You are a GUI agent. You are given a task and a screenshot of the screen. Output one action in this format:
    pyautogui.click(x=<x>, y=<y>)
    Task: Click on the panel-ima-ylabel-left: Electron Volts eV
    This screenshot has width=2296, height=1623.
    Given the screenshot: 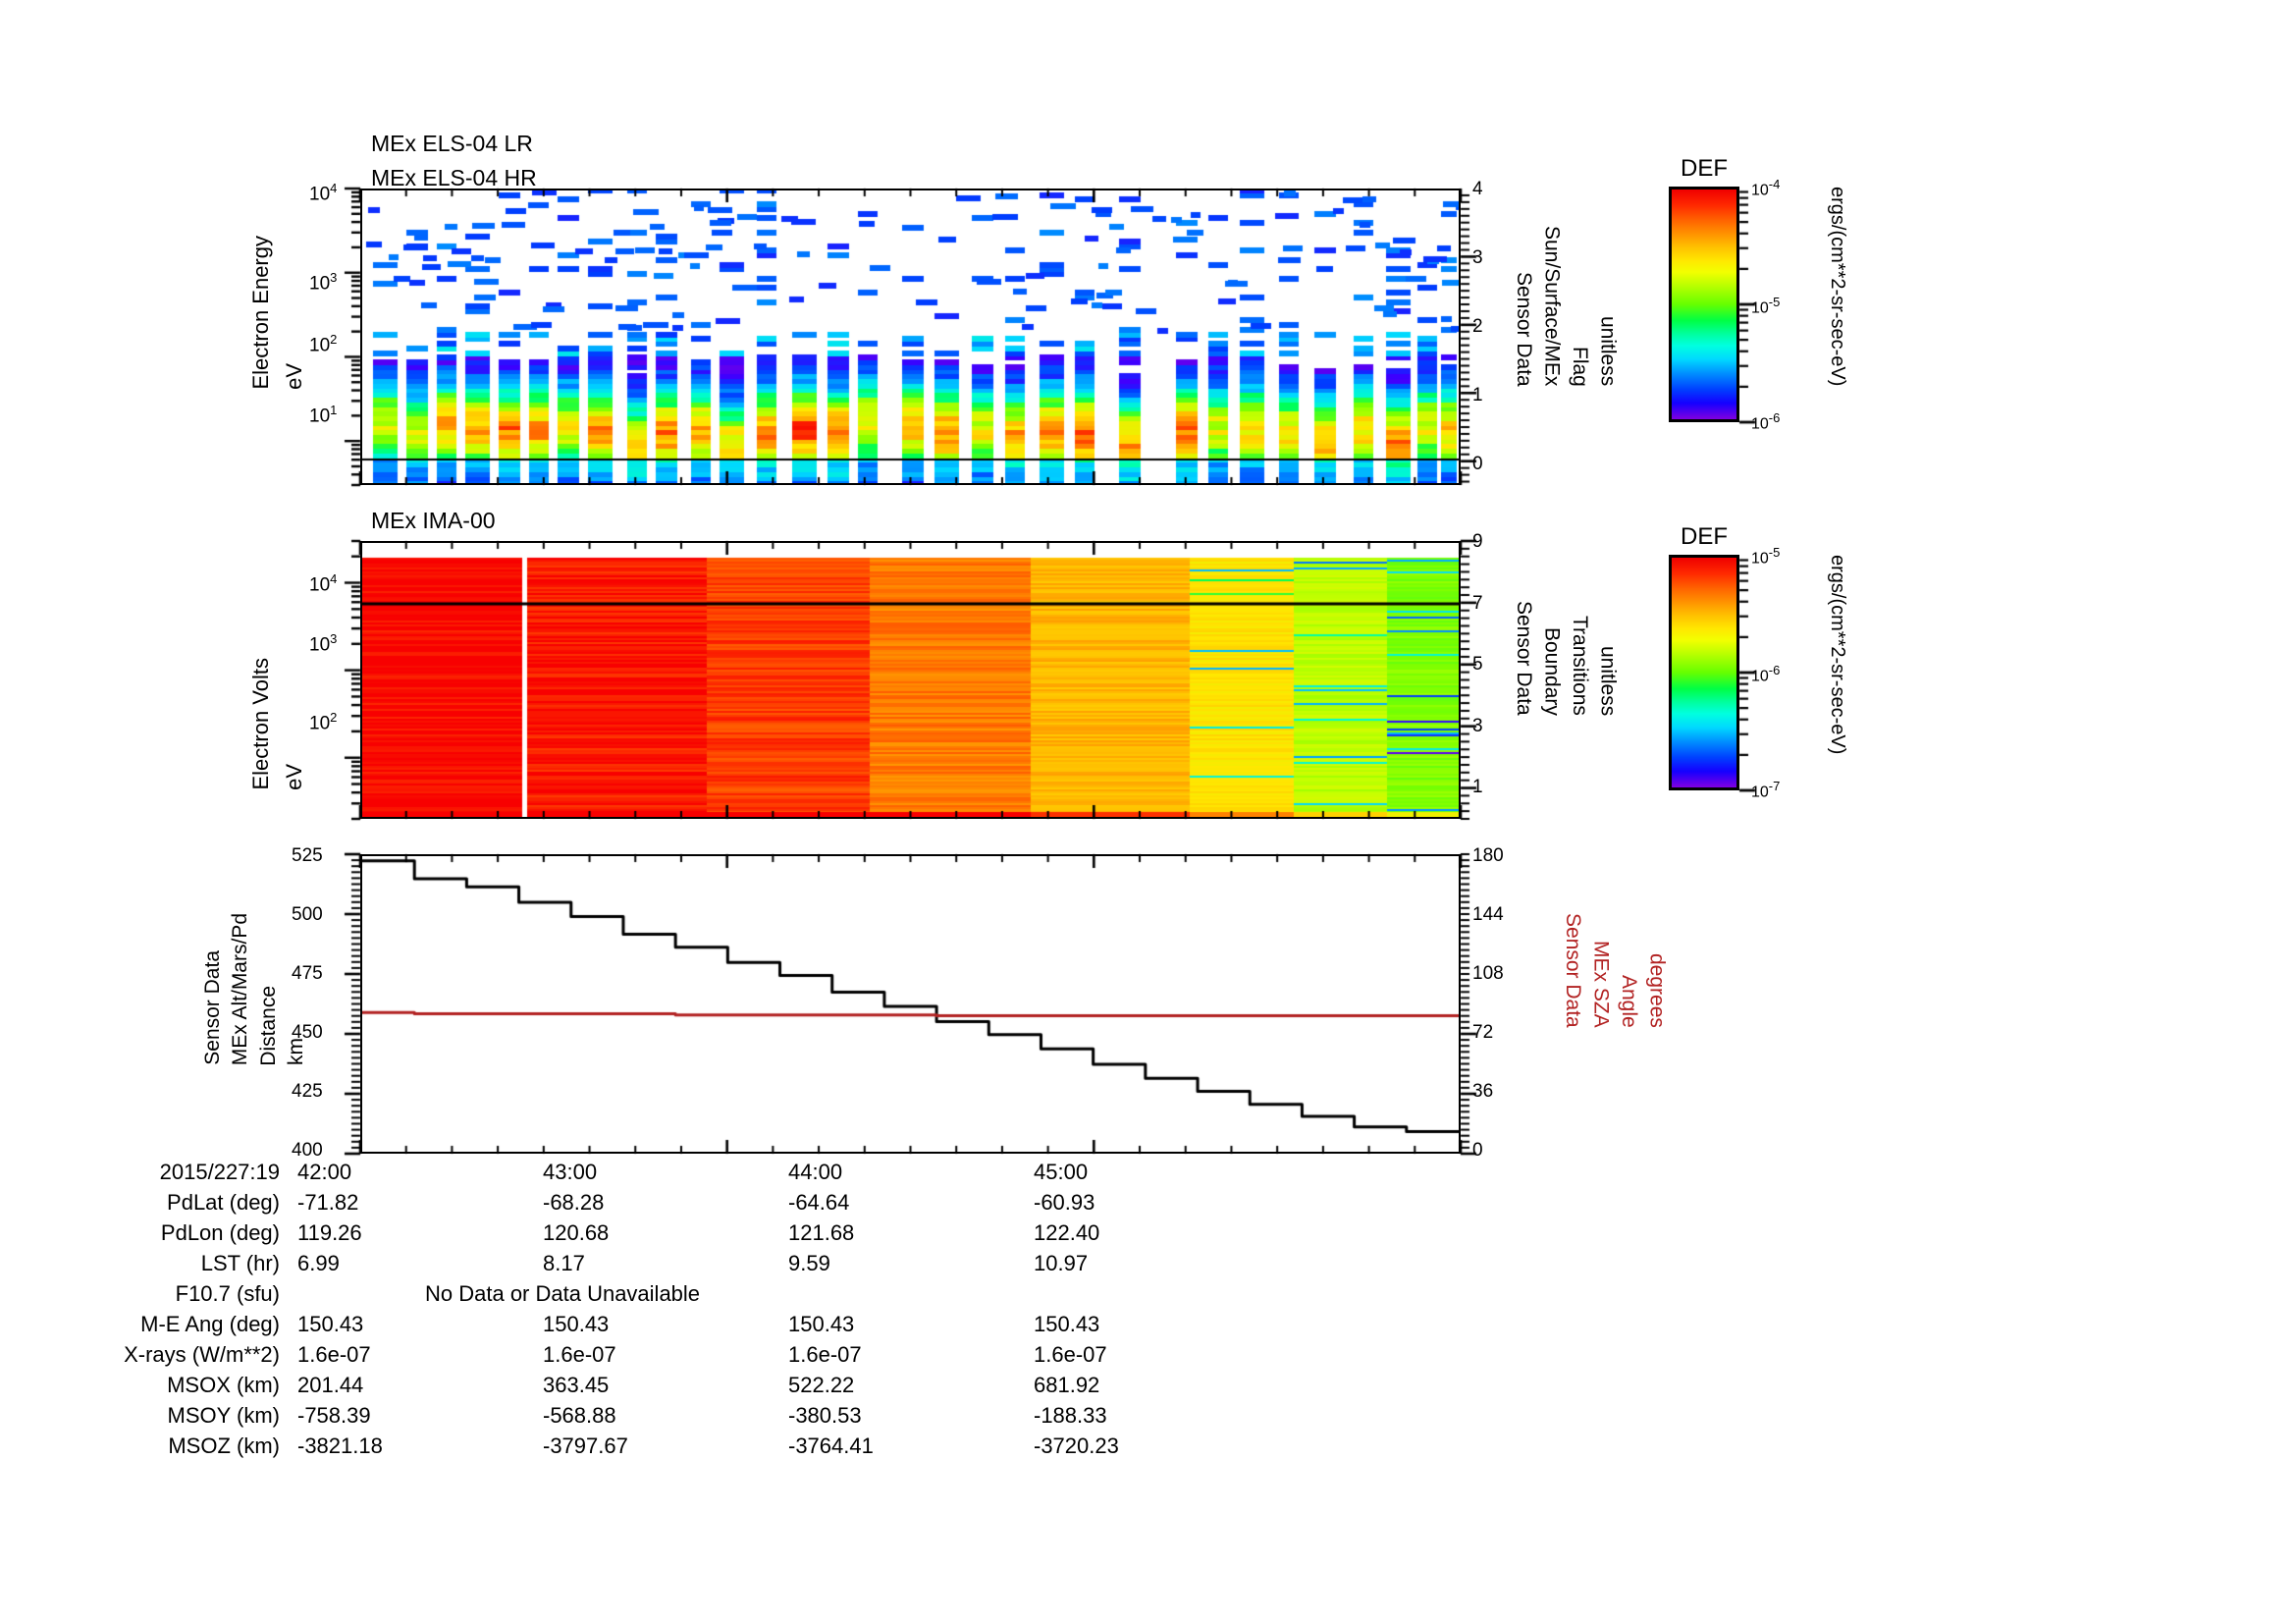 What is the action you would take?
    pyautogui.click(x=277, y=726)
    